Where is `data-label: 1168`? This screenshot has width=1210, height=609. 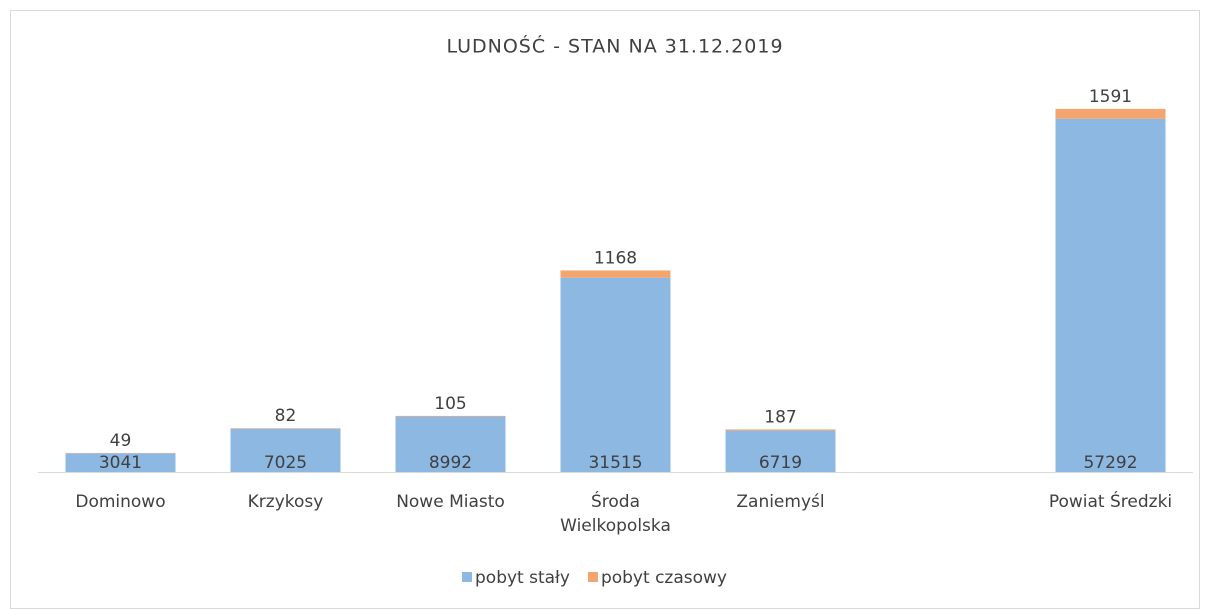
data-label: 1168 is located at coordinates (615, 258).